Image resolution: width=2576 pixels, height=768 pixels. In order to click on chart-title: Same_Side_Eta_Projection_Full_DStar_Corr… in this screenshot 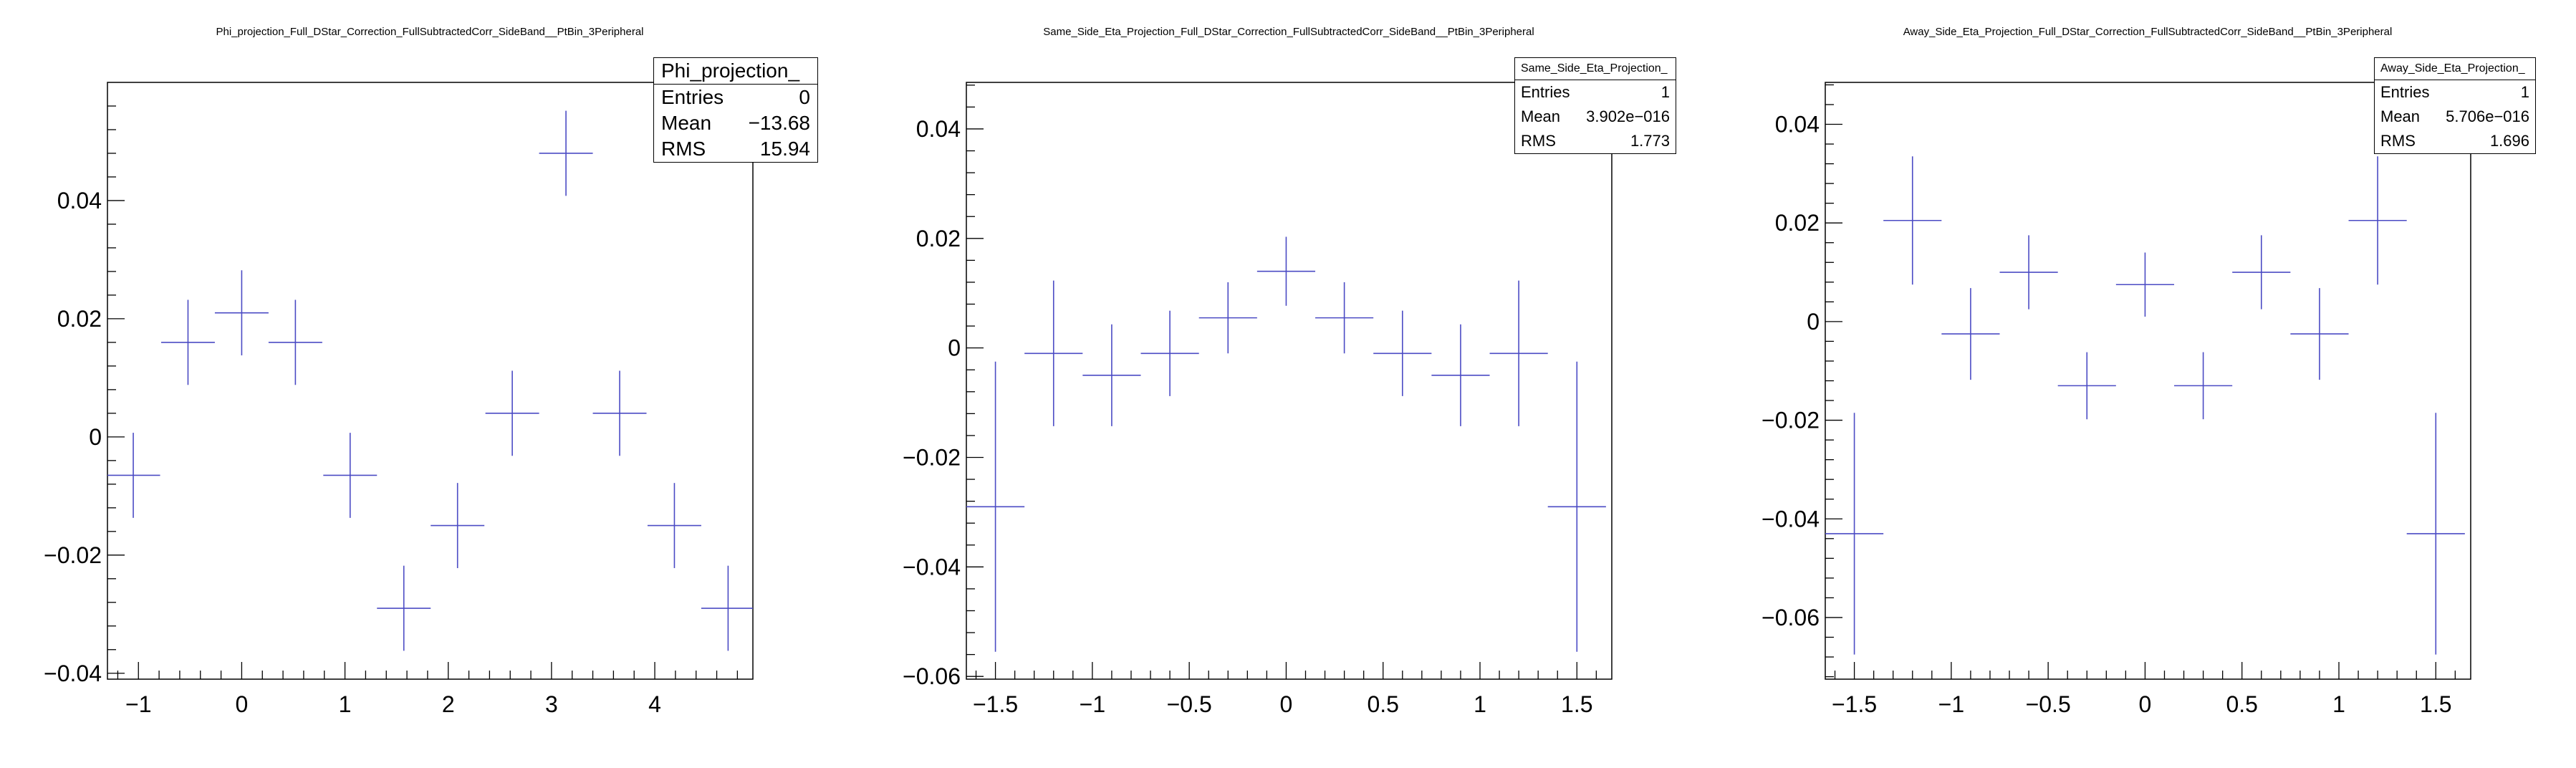, I will do `click(1288, 32)`.